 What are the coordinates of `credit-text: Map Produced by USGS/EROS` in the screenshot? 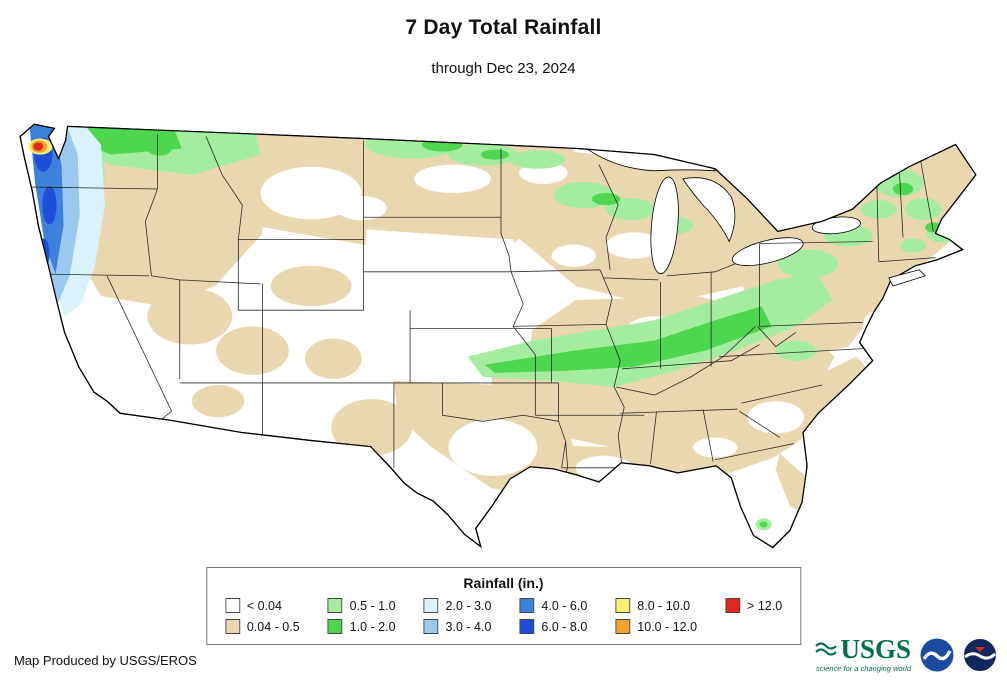 It's located at (105, 660).